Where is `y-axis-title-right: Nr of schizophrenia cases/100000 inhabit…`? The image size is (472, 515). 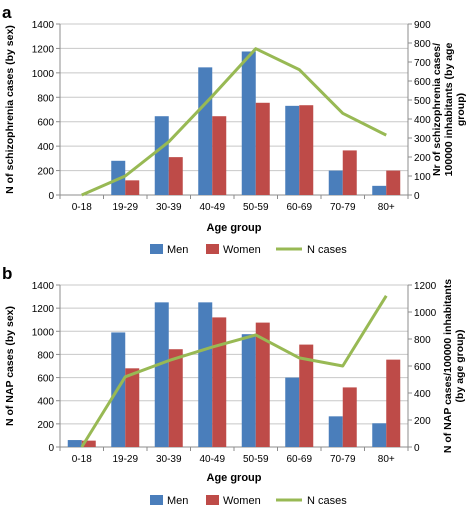
y-axis-title-right: Nr of schizophrenia cases/100000 inhabit… is located at coordinates (449, 110).